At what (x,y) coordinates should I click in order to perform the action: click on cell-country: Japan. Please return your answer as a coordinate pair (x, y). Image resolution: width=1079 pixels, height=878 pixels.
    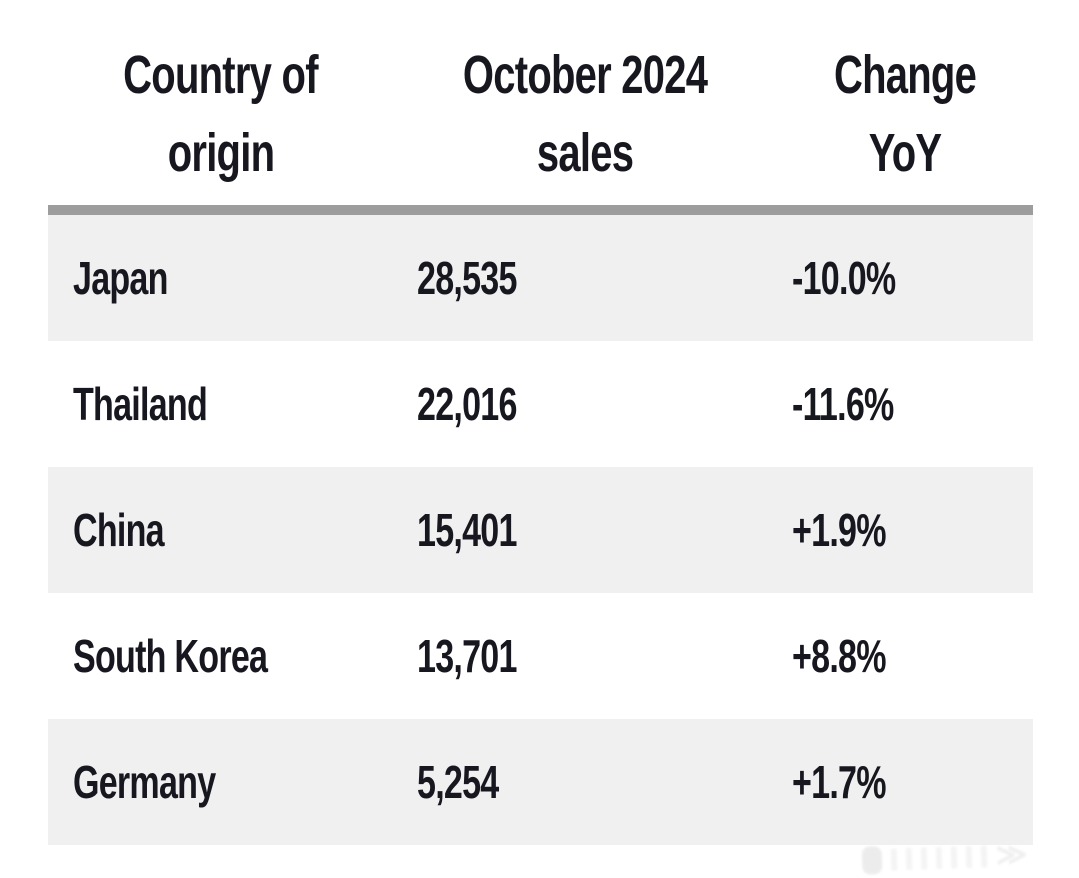
    Looking at the image, I should click on (120, 278).